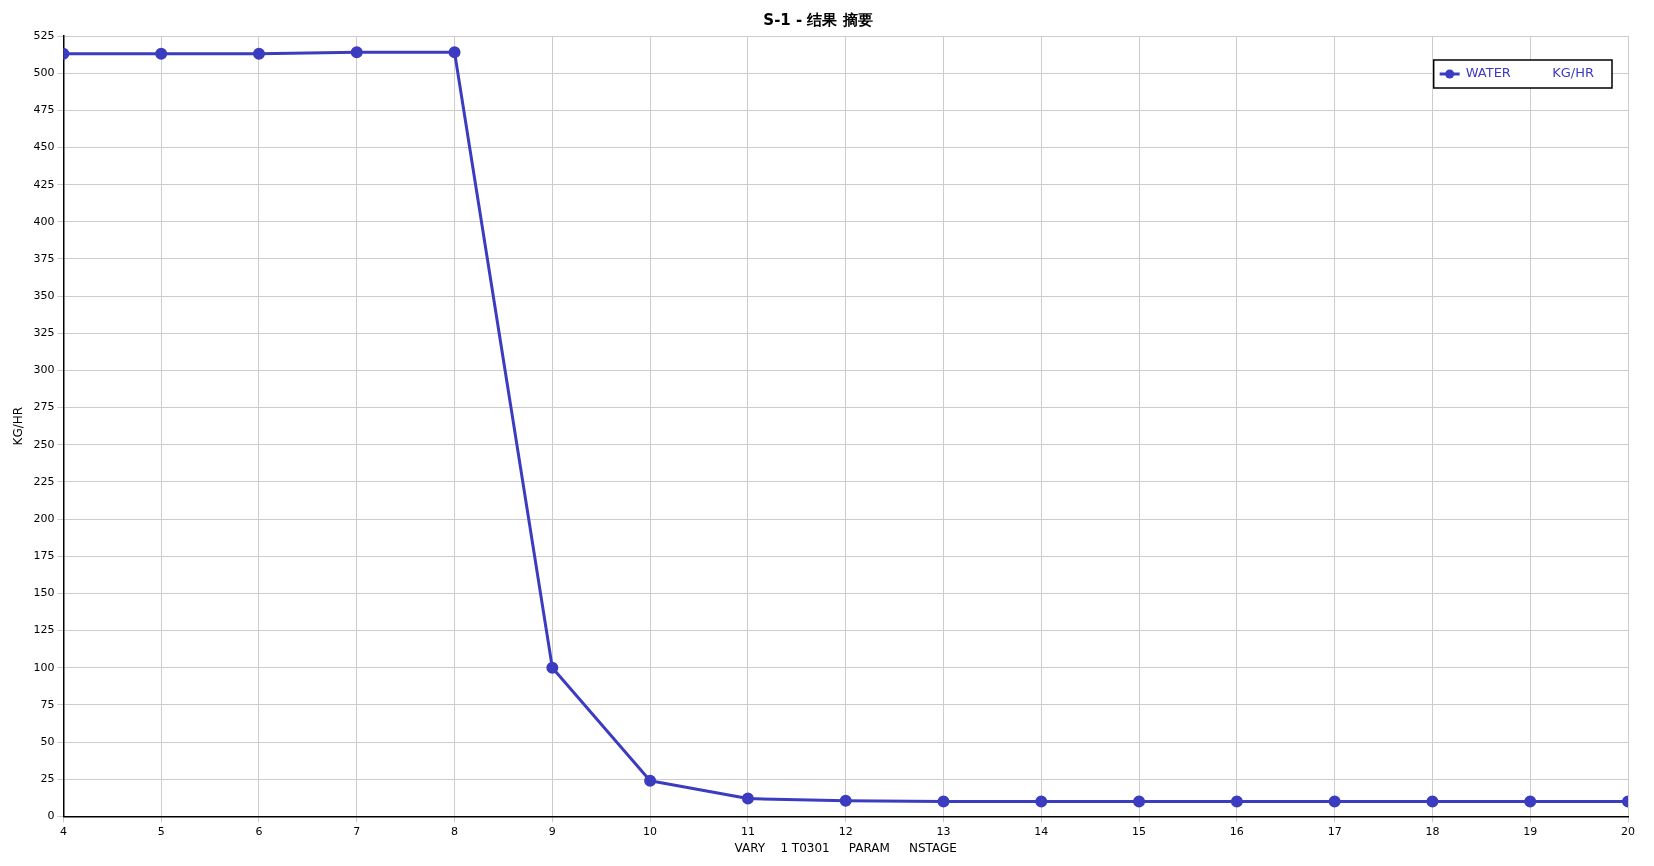 The height and width of the screenshot is (866, 1654). What do you see at coordinates (1530, 831) in the screenshot?
I see `x-tick-label: 19` at bounding box center [1530, 831].